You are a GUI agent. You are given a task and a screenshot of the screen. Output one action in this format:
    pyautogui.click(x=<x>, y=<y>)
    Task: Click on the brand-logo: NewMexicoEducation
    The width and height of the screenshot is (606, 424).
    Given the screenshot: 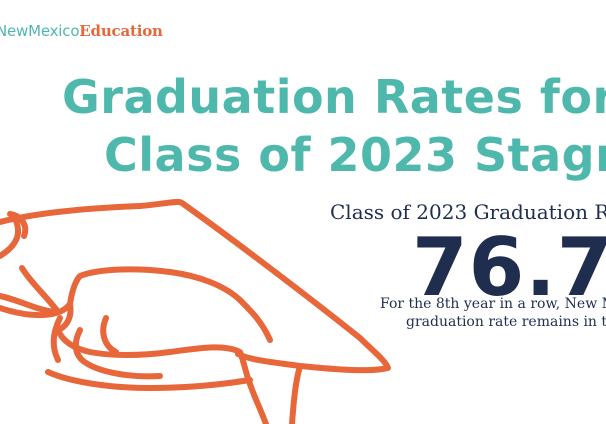 What is the action you would take?
    pyautogui.click(x=81, y=31)
    